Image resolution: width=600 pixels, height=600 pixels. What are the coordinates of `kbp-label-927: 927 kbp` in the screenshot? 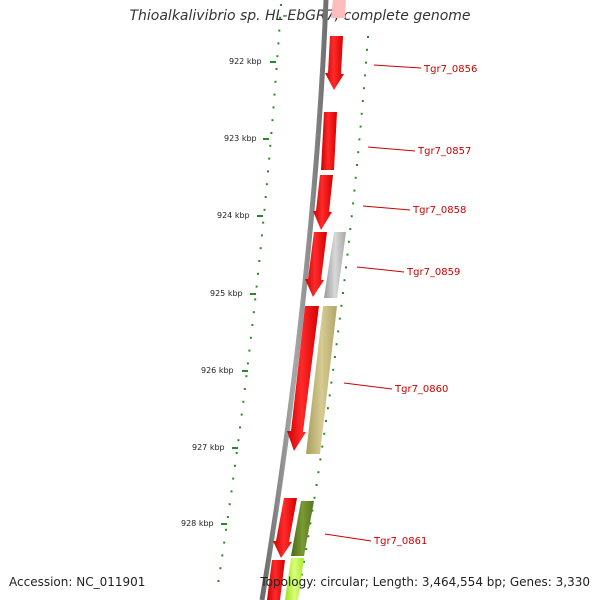 It's located at (208, 447).